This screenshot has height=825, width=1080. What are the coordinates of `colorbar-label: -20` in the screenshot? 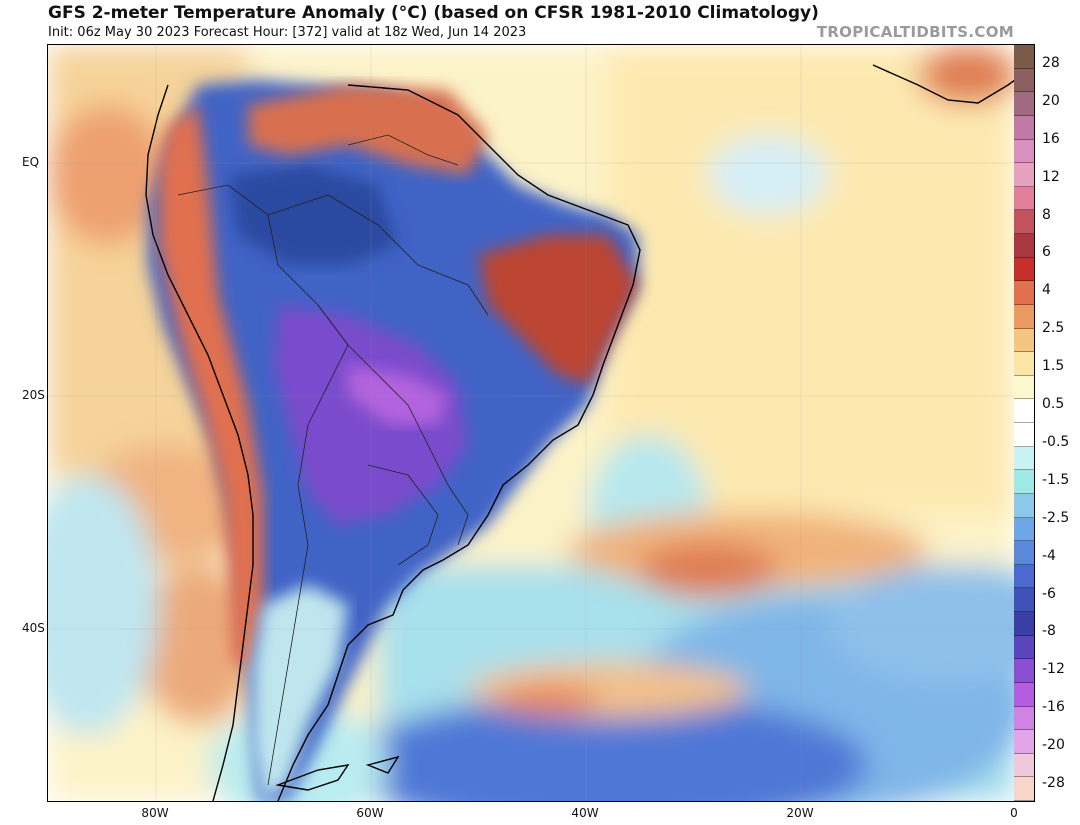 It's located at (1053, 745).